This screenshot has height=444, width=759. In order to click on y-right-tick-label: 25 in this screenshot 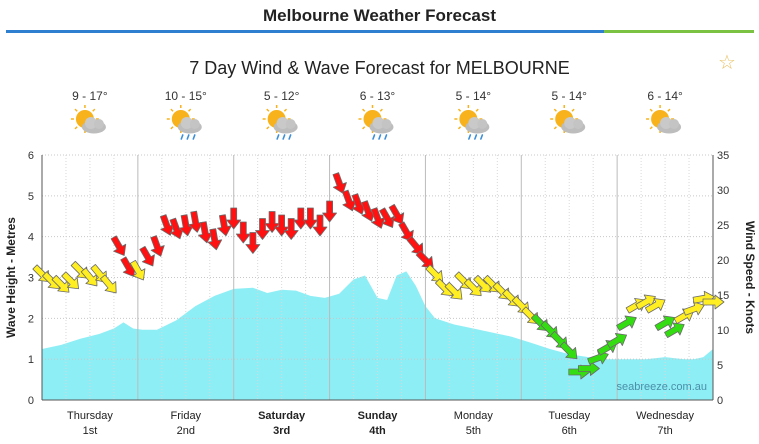, I will do `click(723, 226)`.